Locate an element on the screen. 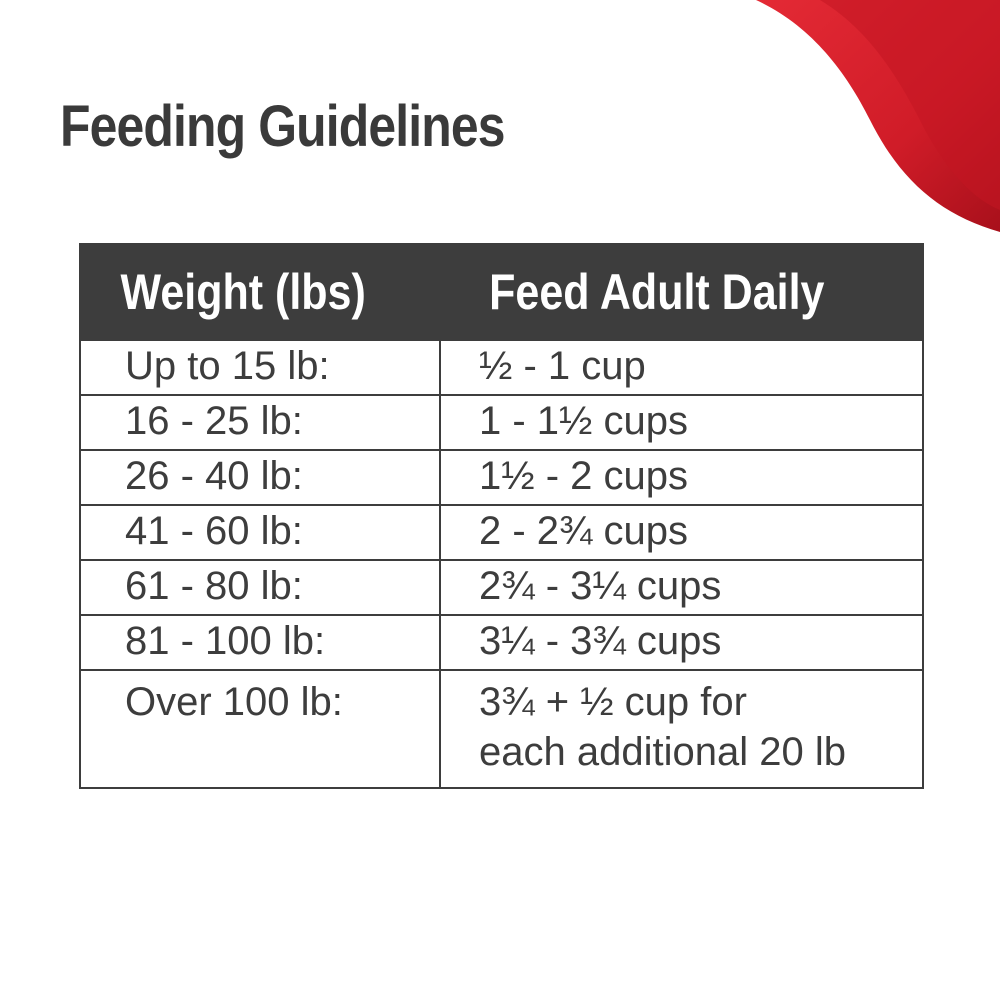 This screenshot has height=1000, width=1000. table-row: Up to 15 lb: ½ - 1 cup is located at coordinates (501, 367).